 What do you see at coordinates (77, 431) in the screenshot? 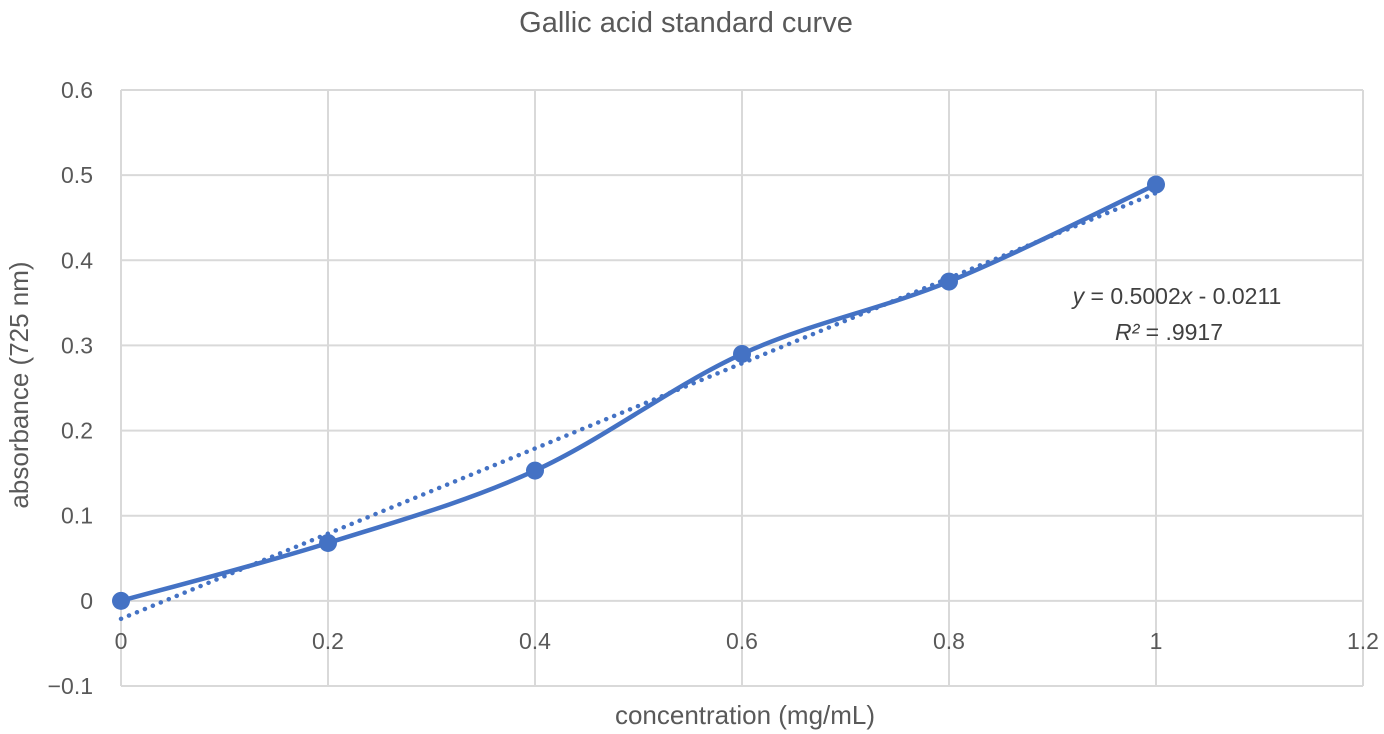
I see `y-tick-label: 0.2` at bounding box center [77, 431].